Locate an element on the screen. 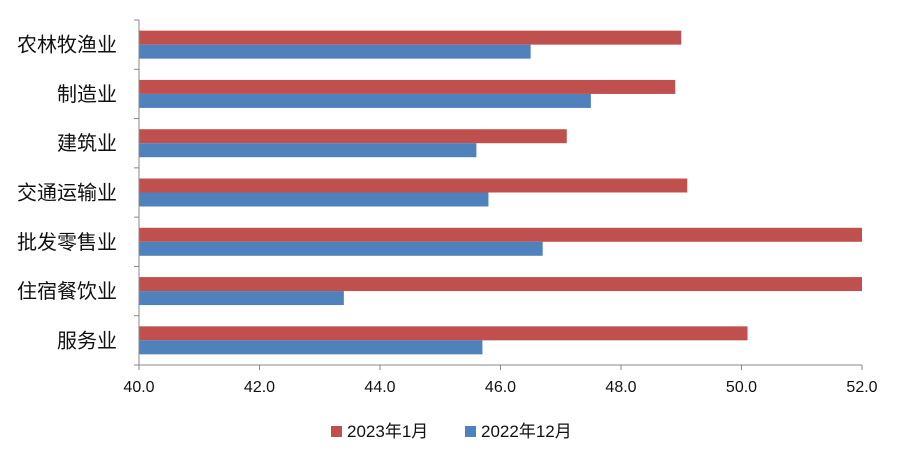  category-label: 制造业 is located at coordinates (87, 94).